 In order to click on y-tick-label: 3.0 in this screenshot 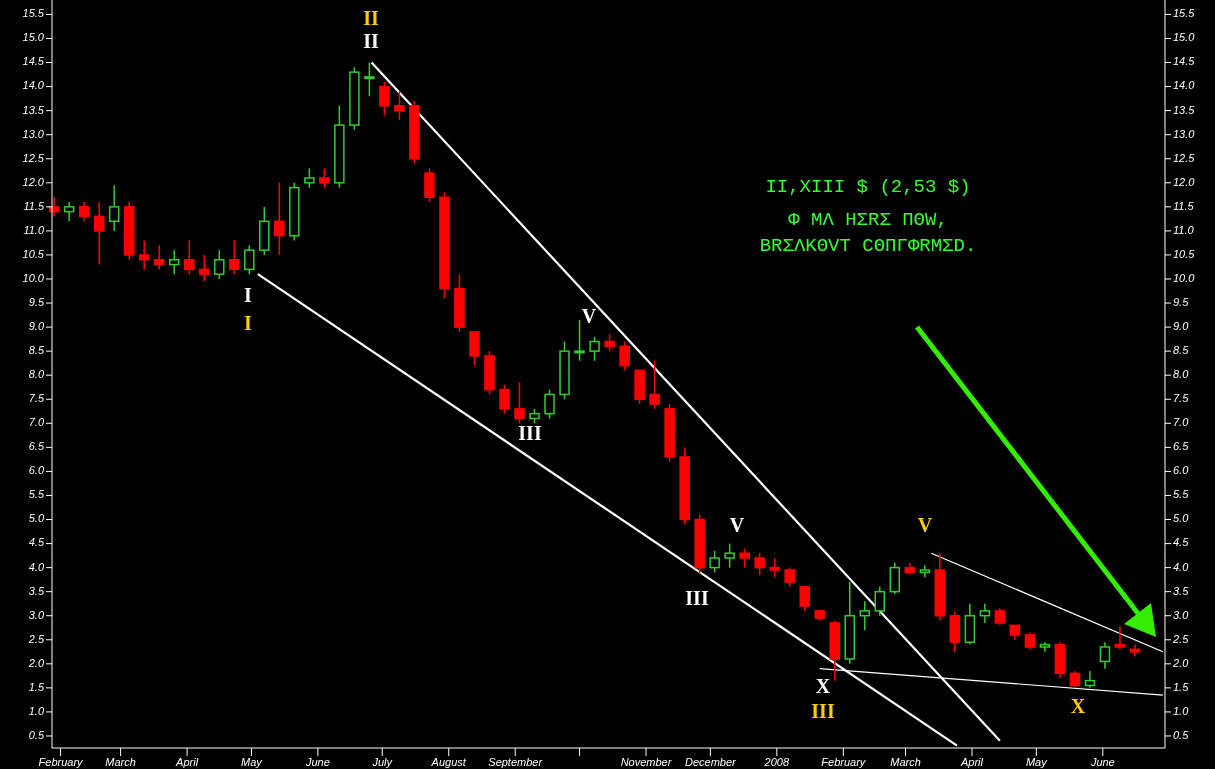, I will do `click(36, 614)`.